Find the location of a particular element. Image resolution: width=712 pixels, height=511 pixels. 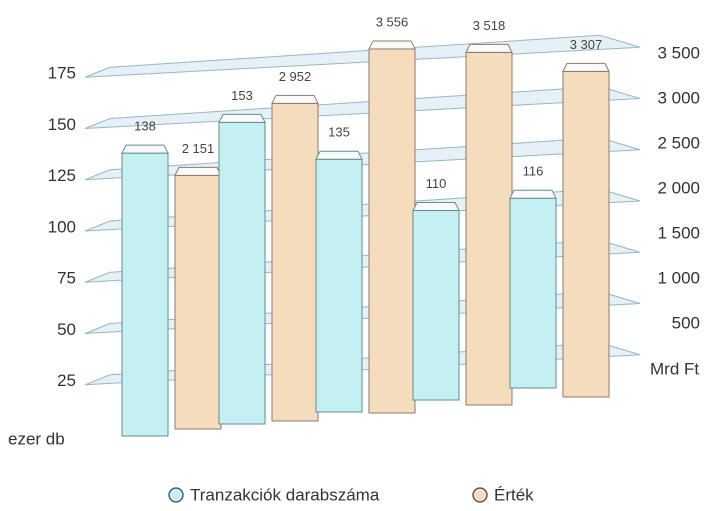

data-label: 135 is located at coordinates (339, 132).